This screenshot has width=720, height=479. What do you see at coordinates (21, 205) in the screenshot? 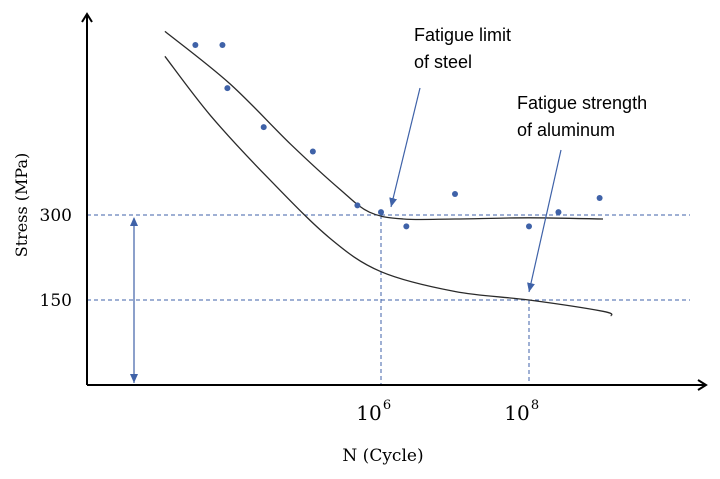
I see `y-axis-label: Stress (MPa)` at bounding box center [21, 205].